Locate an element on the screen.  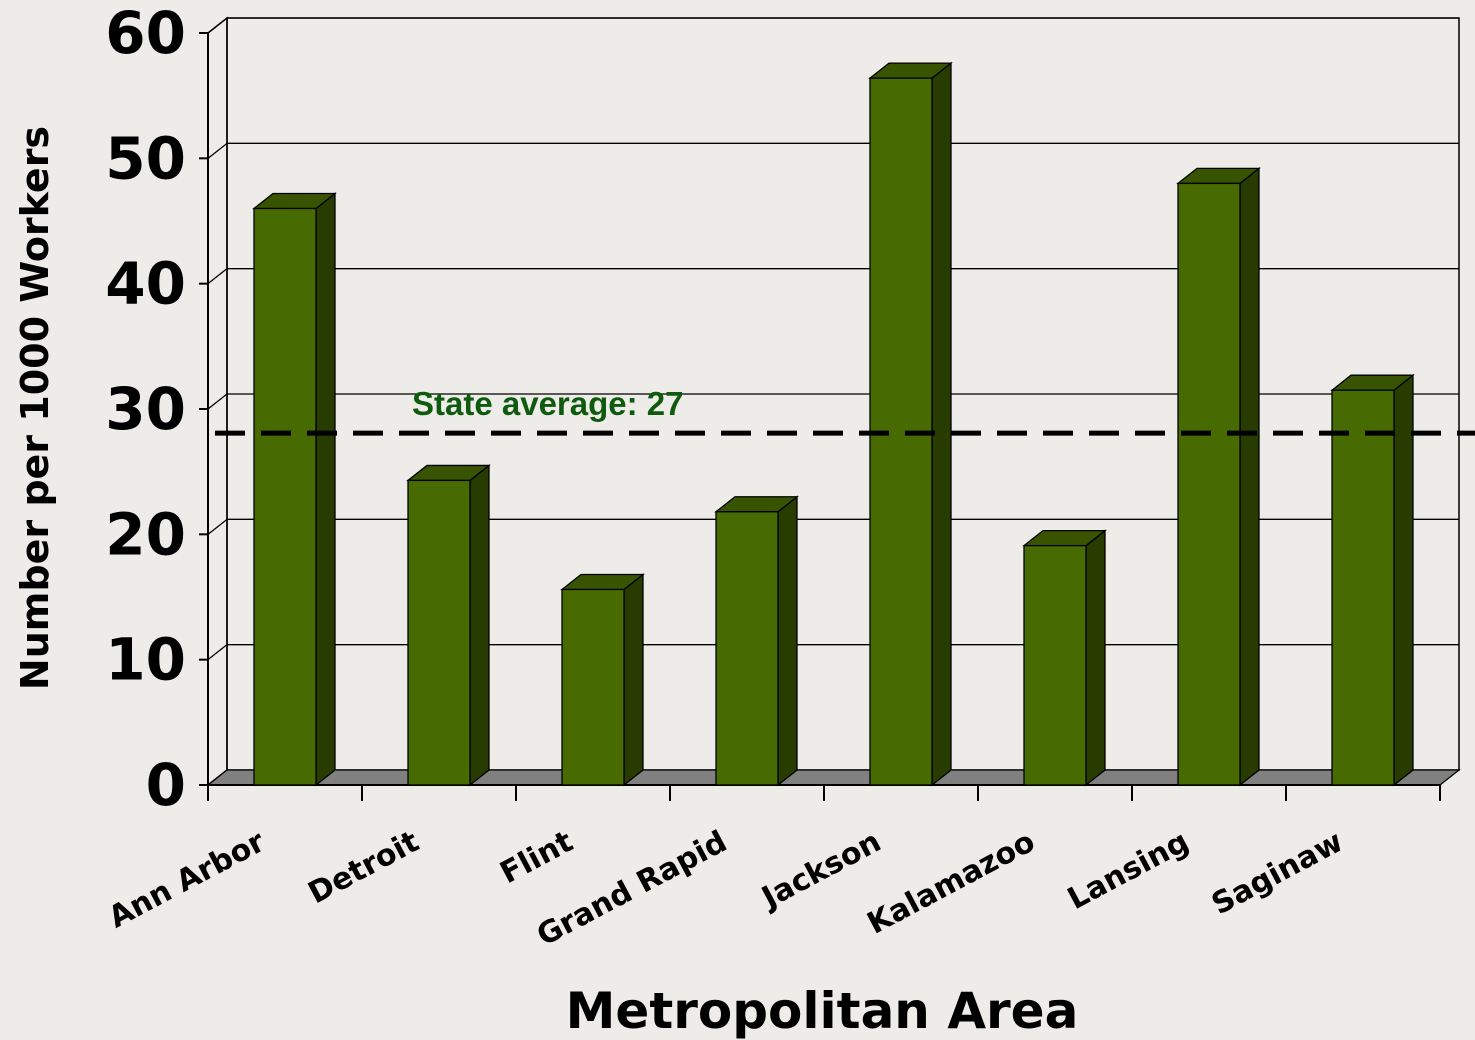
floor is located at coordinates (833, 777).